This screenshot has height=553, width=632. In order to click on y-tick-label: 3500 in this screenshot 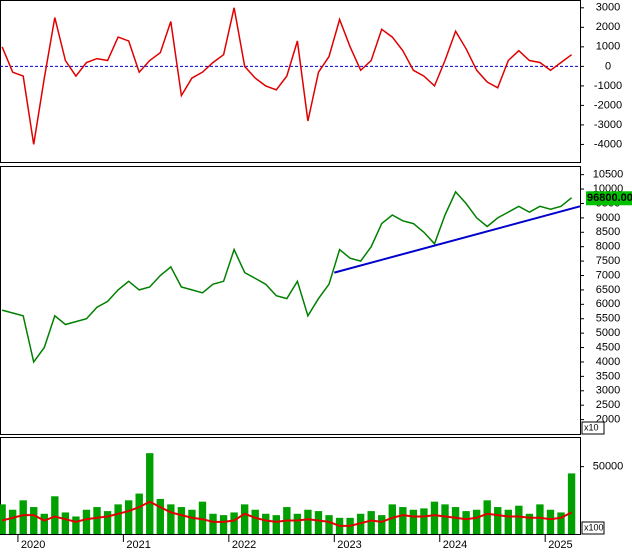, I will do `click(608, 376)`.